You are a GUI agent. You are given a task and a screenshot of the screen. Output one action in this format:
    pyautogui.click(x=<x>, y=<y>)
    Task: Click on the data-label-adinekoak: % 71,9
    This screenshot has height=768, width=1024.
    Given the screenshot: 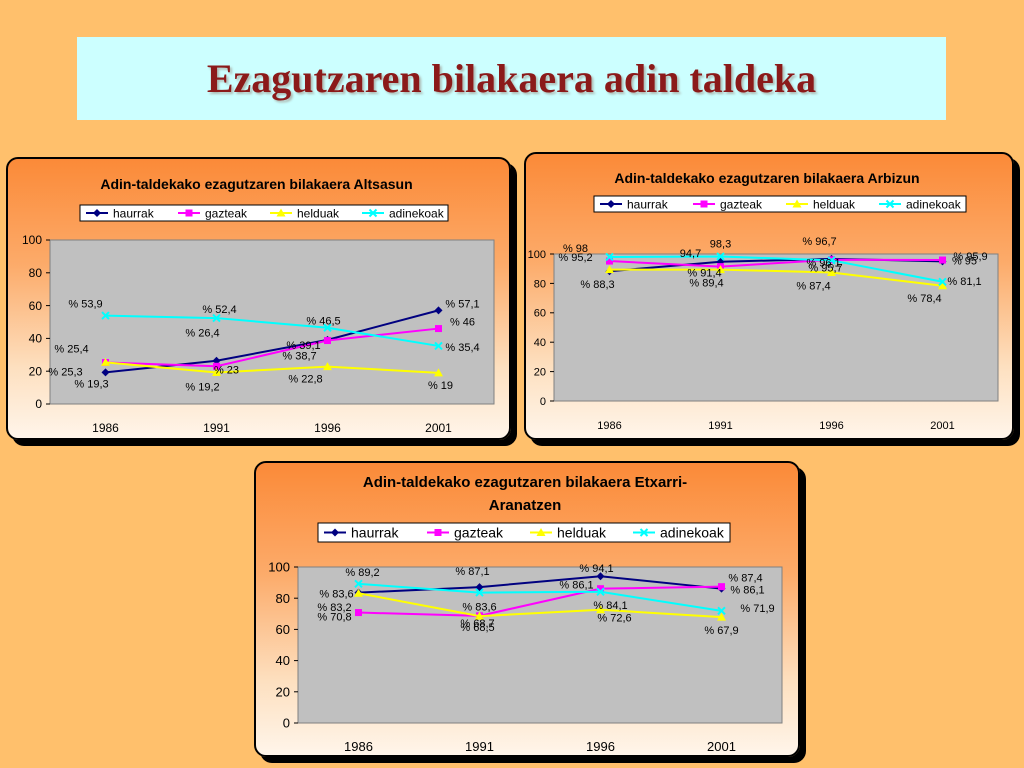 What is the action you would take?
    pyautogui.click(x=757, y=609)
    